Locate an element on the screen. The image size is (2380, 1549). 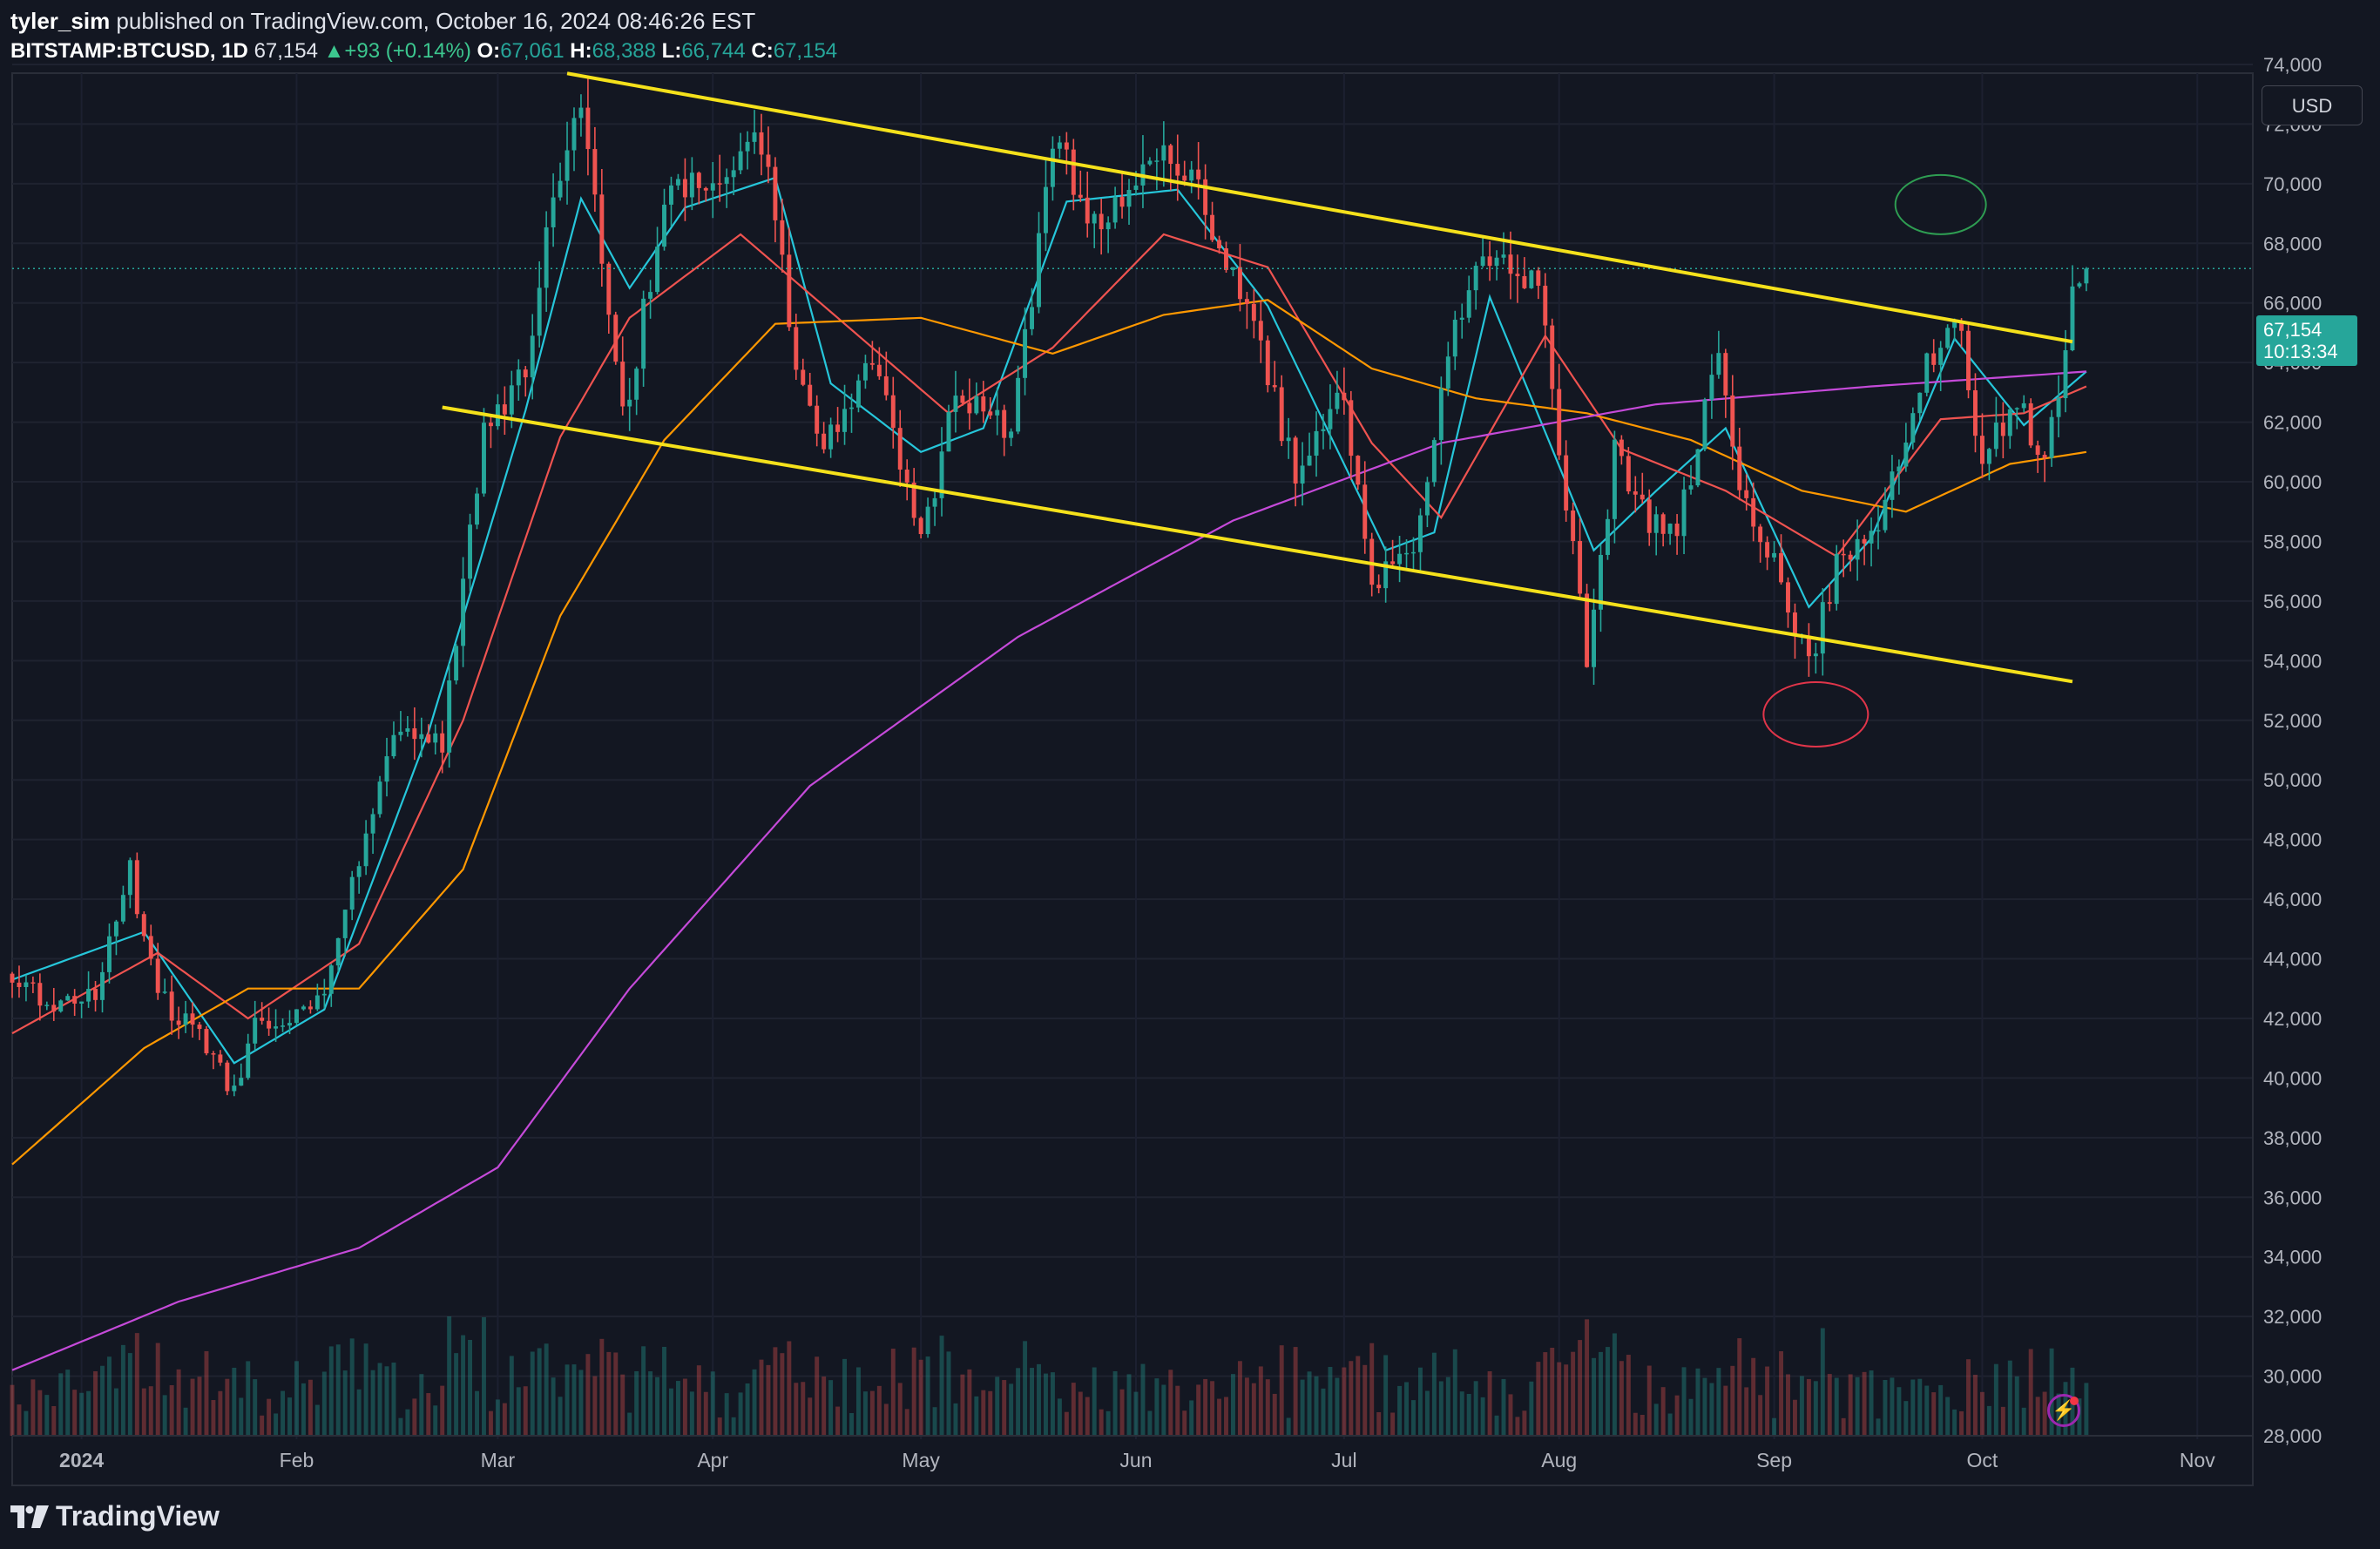
author-name: tyler_sim is located at coordinates (60, 21).